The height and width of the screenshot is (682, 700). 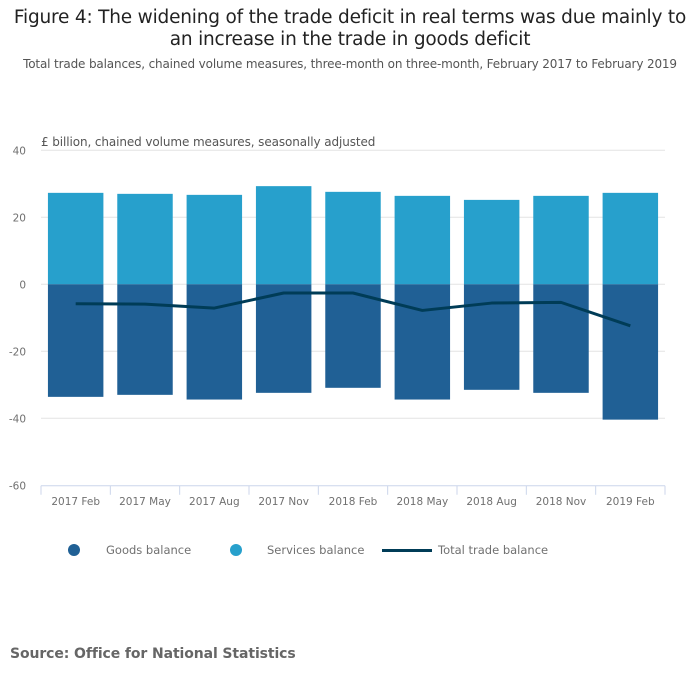 What do you see at coordinates (407, 550) in the screenshot?
I see `total-line-marker-icon` at bounding box center [407, 550].